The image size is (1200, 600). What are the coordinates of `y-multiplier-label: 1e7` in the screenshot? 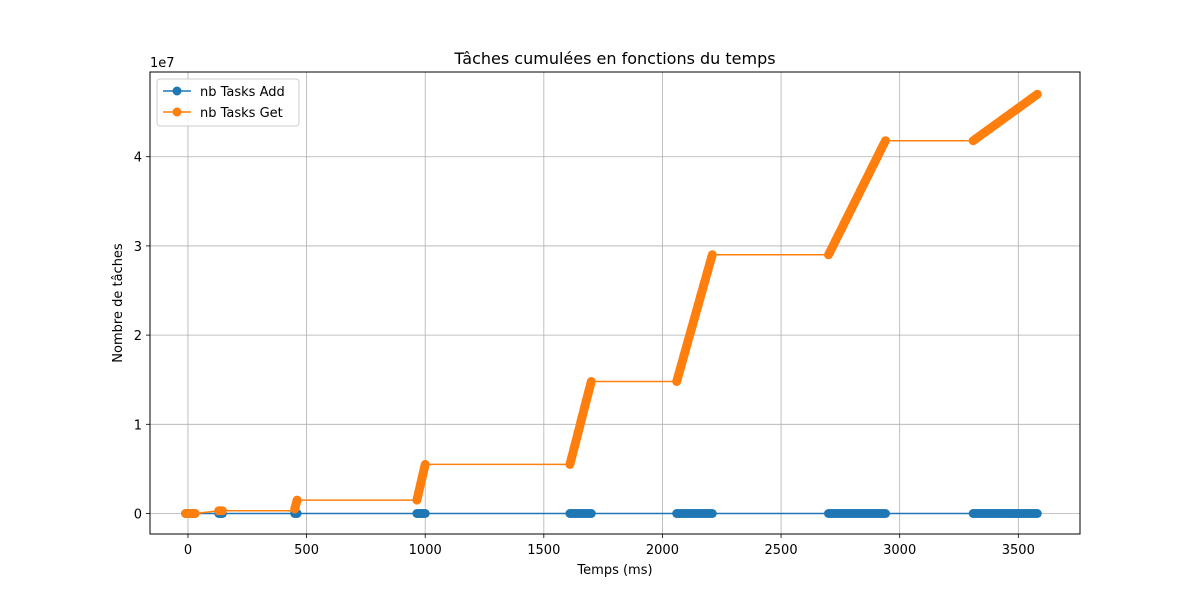 It's located at (162, 63).